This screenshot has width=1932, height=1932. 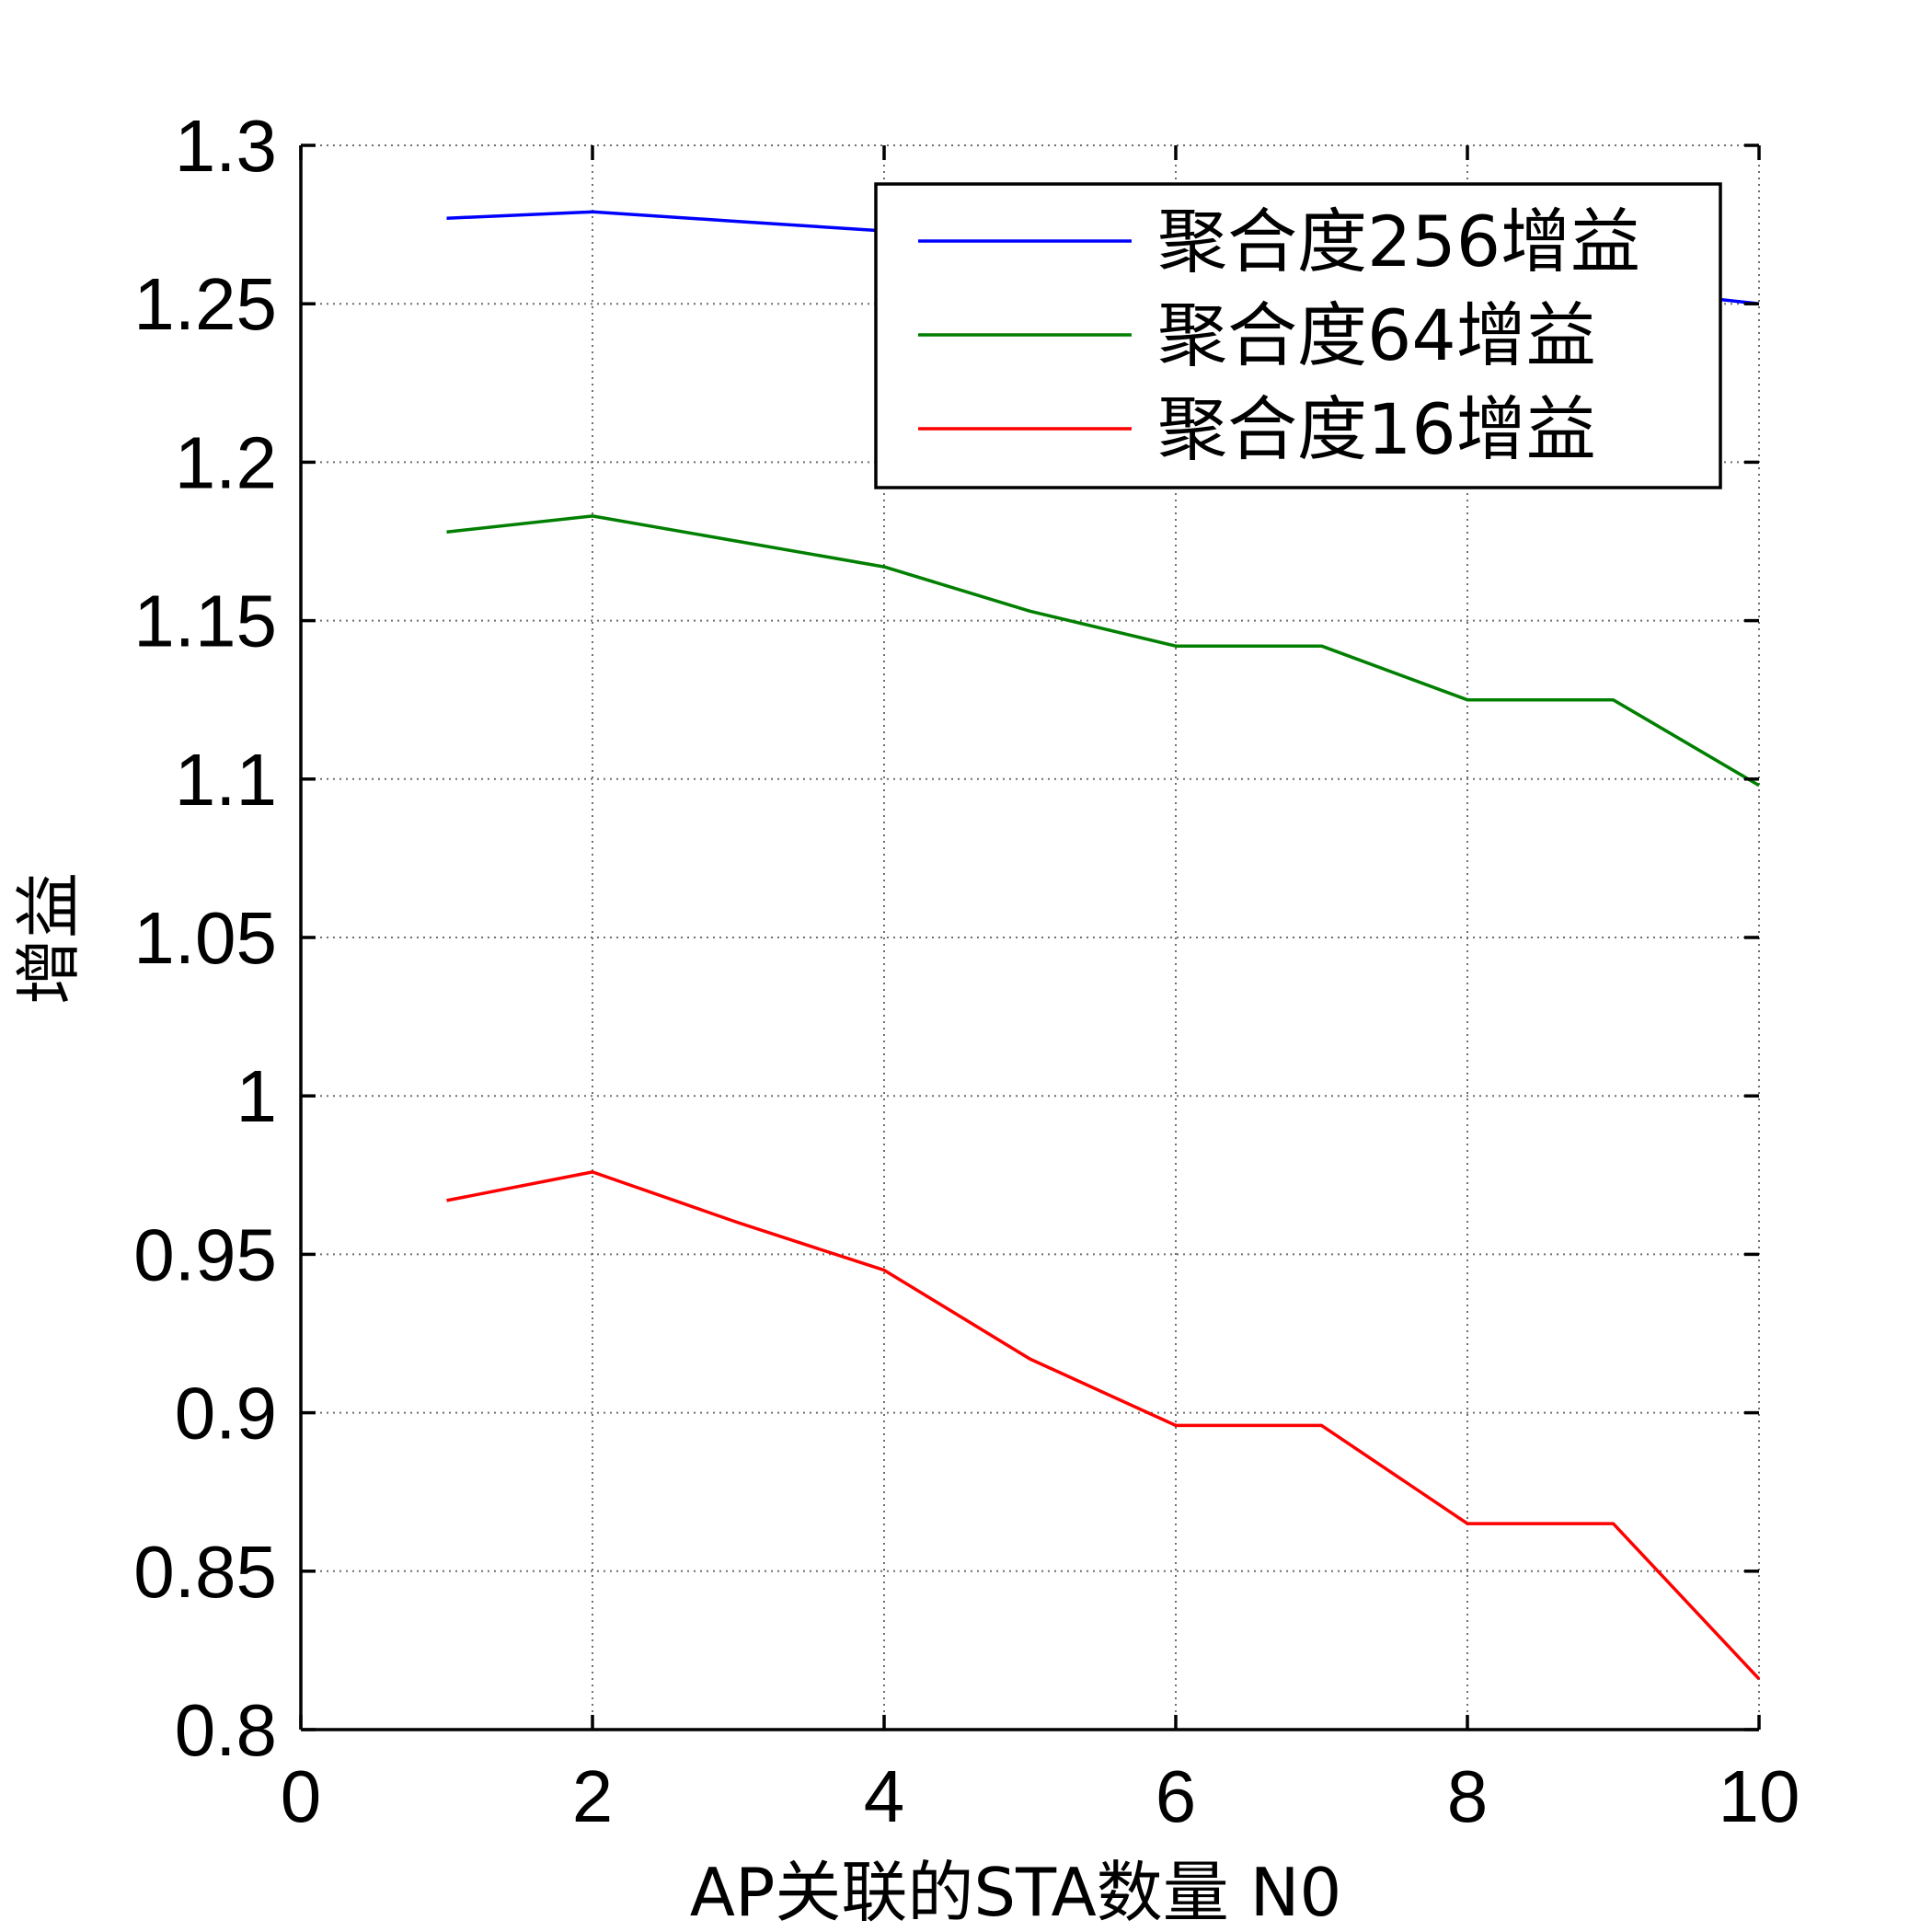 I want to click on y-tick-label: 0.95, so click(x=205, y=1254).